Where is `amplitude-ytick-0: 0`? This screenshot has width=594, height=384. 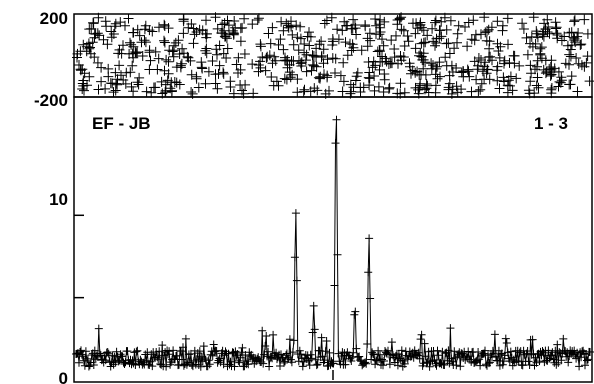 amplitude-ytick-0: 0 is located at coordinates (63, 376).